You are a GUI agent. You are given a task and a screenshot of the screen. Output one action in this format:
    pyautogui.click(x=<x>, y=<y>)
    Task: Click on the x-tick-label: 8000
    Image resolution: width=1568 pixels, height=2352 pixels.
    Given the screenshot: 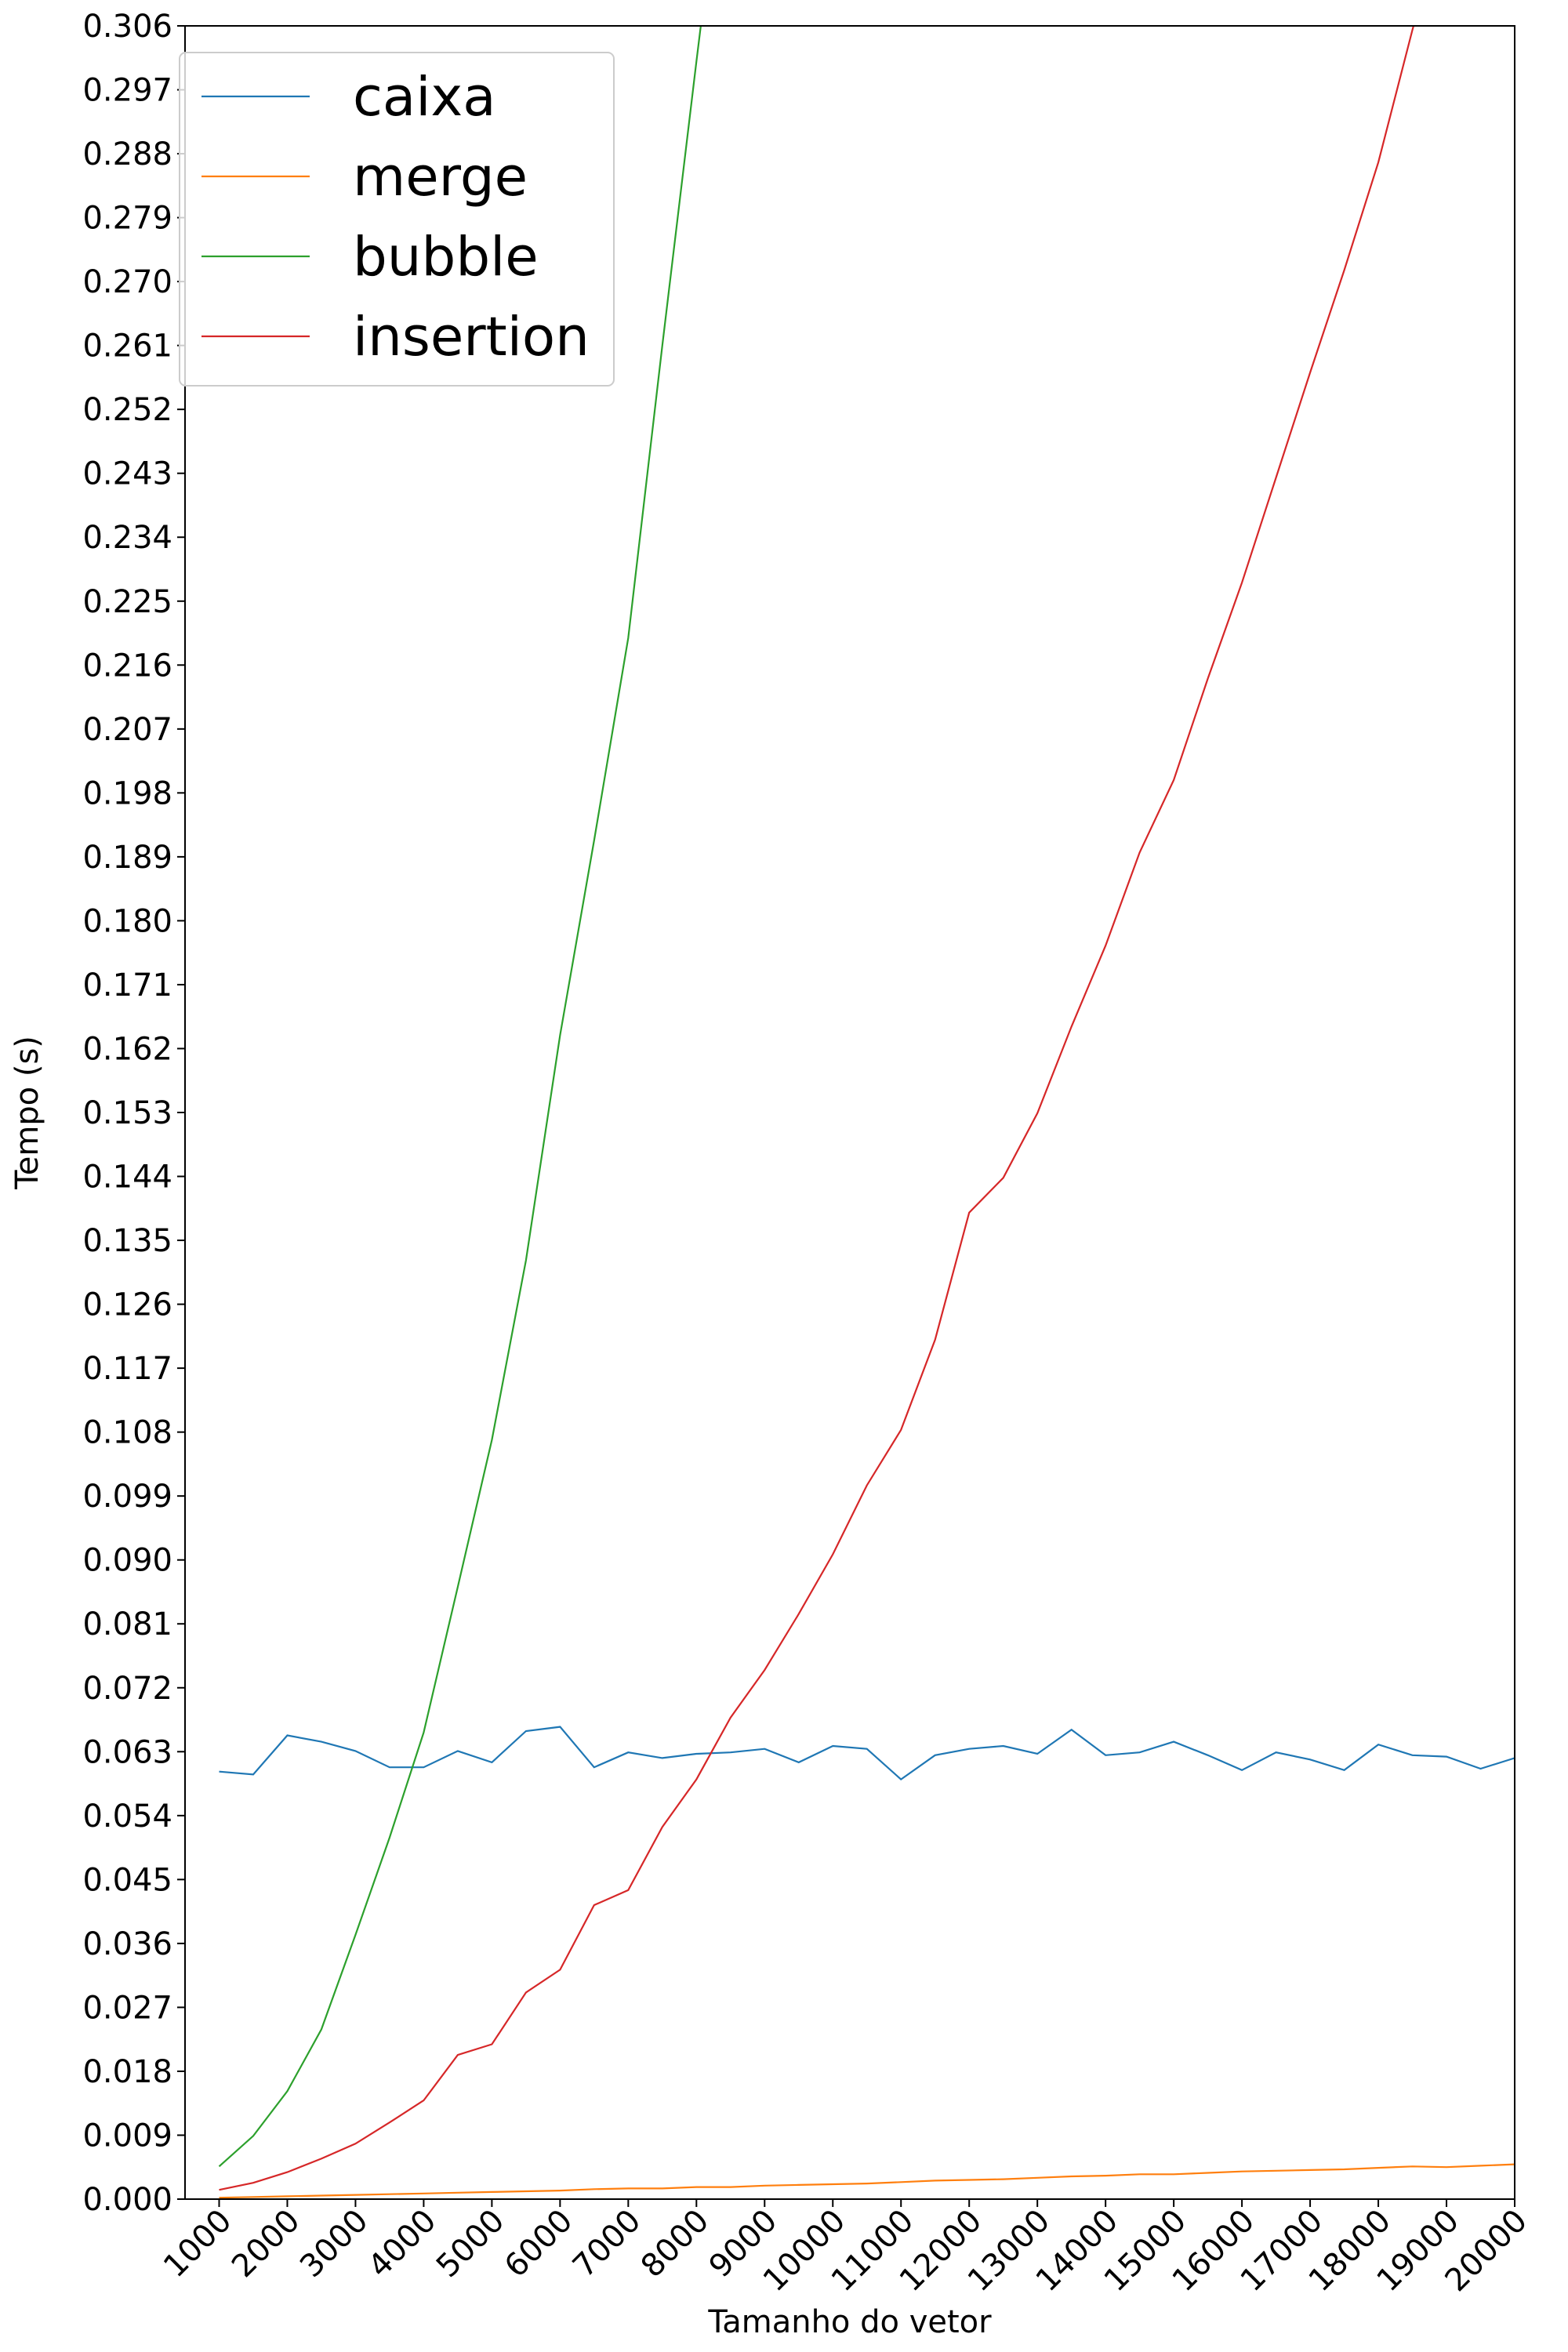 What is the action you would take?
    pyautogui.click(x=675, y=2244)
    